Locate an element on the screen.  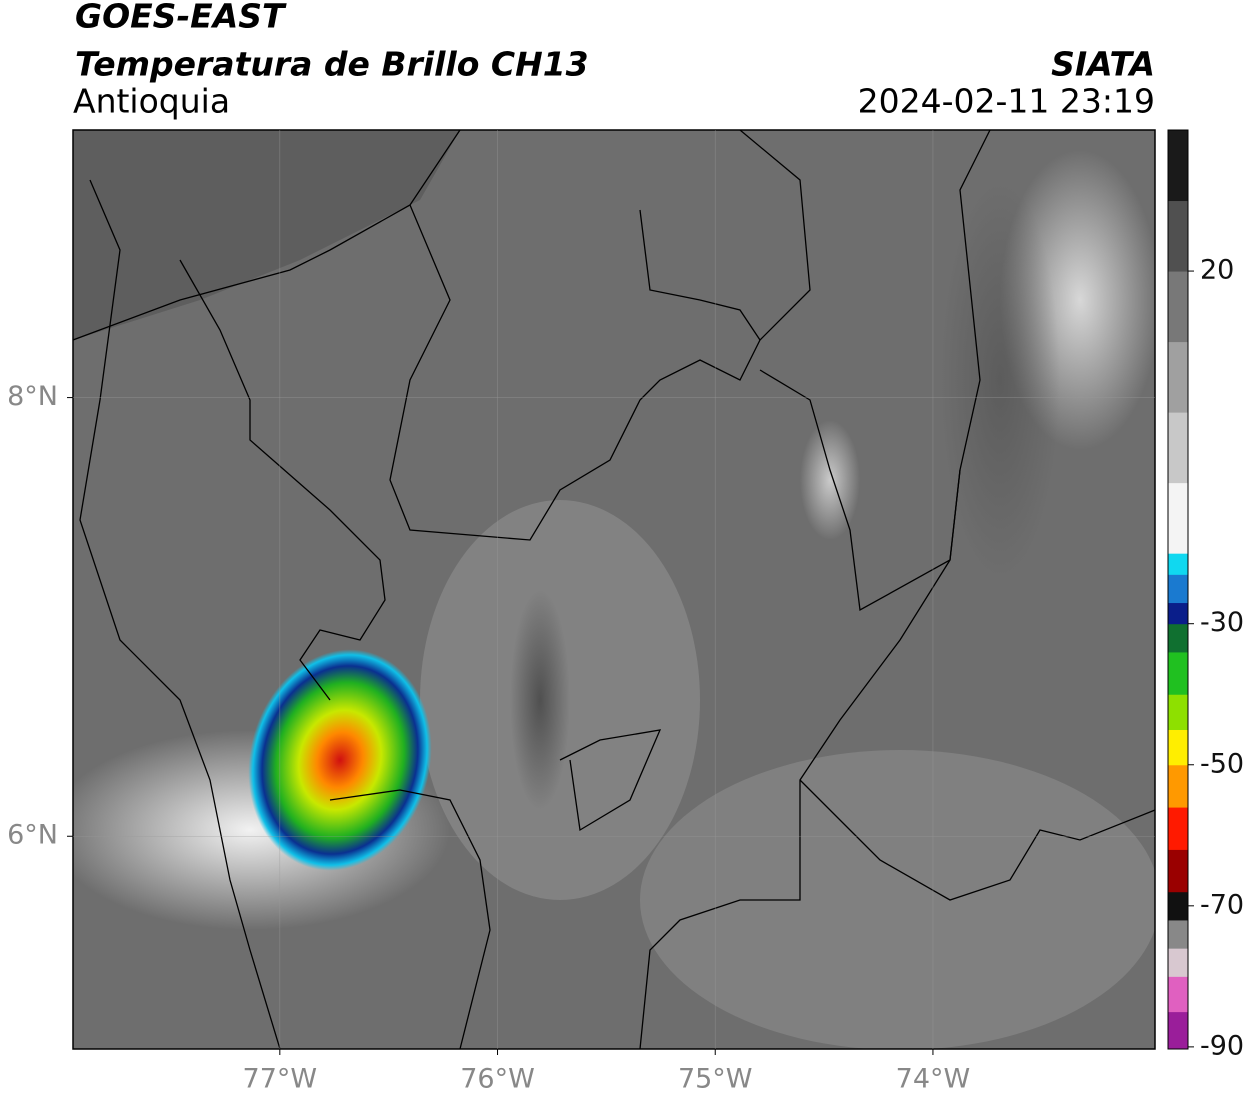
timestamp: 2024-02-11 23:19 is located at coordinates (1006, 101).